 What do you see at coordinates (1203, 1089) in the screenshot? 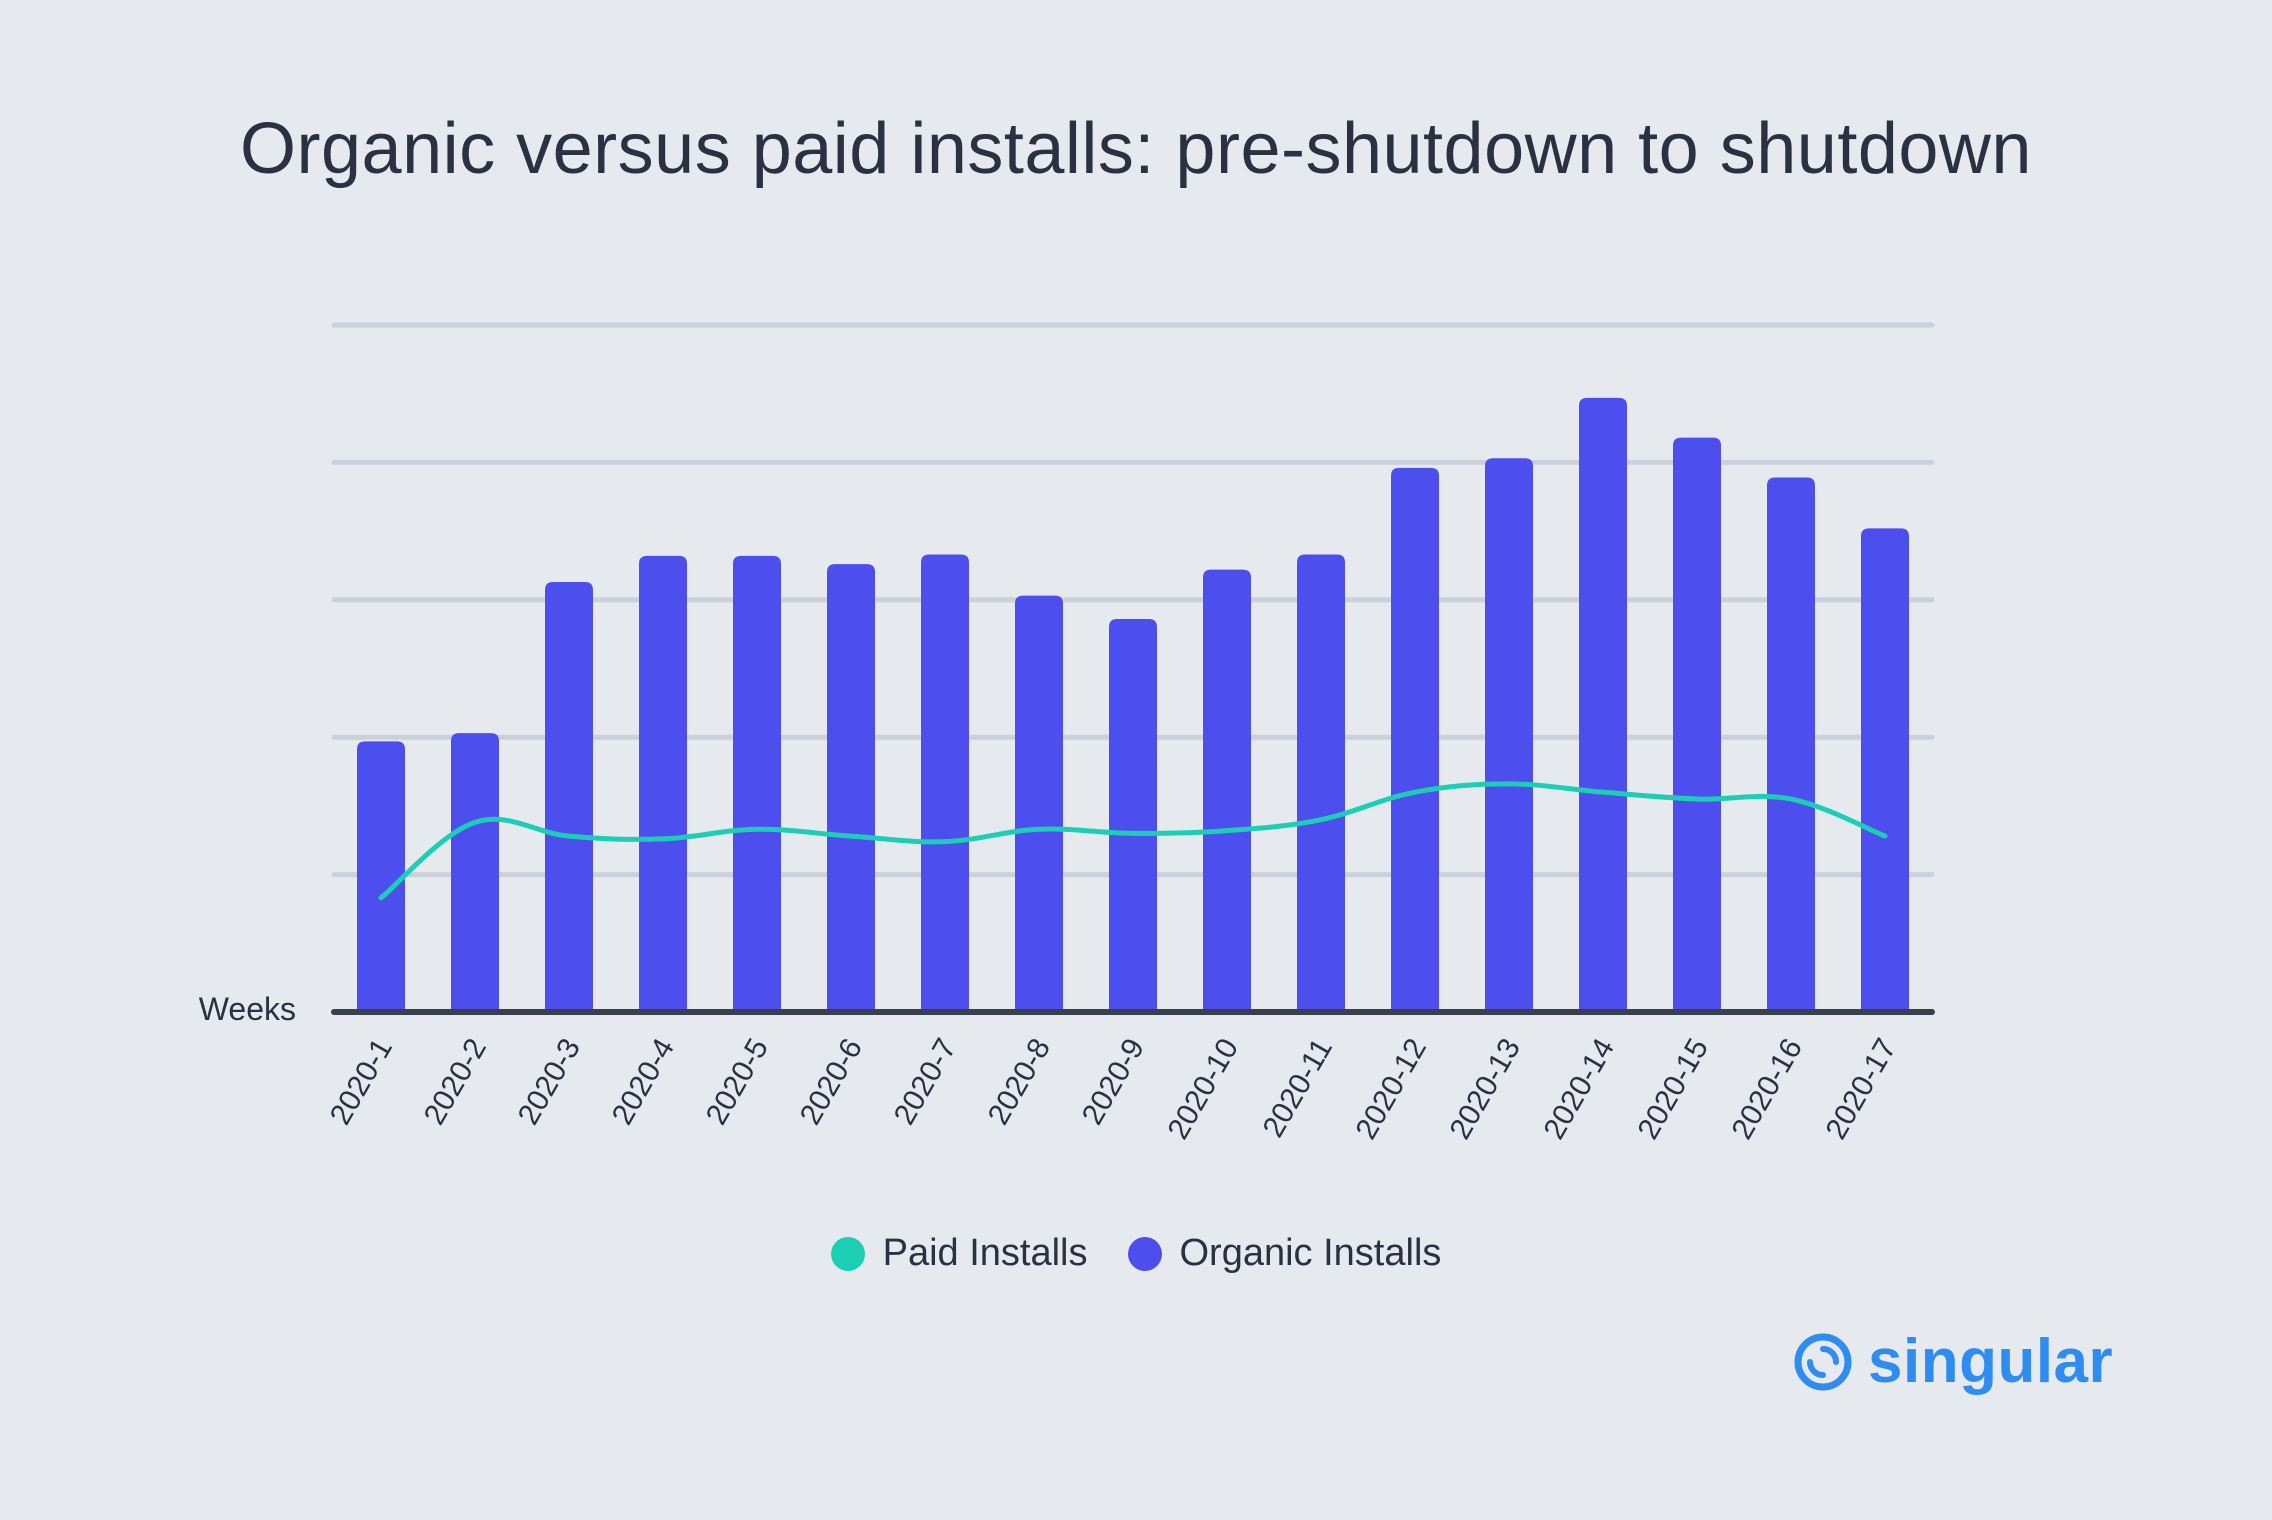
I see `x-tick-label: 2020-10` at bounding box center [1203, 1089].